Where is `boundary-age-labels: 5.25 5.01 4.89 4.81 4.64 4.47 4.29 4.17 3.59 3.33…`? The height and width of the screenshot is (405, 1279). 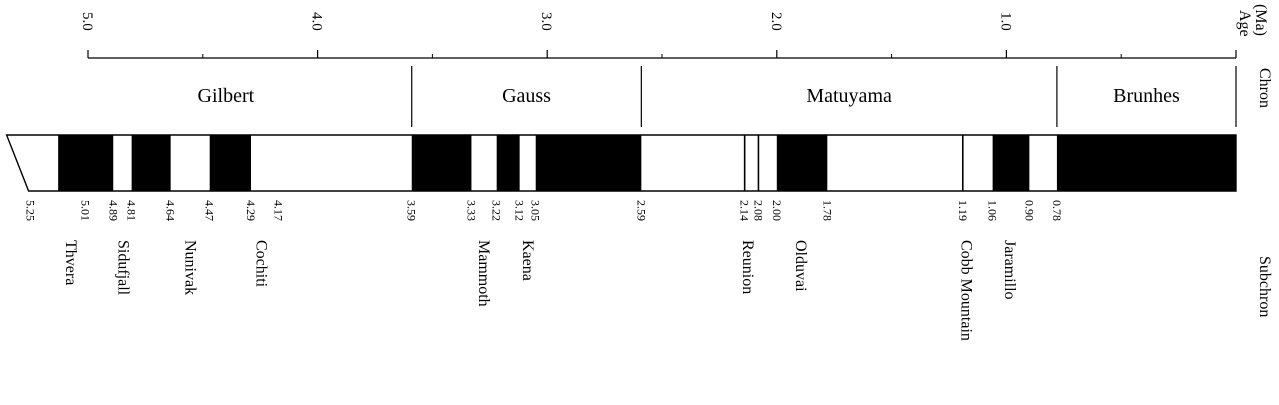 boundary-age-labels: 5.25 5.01 4.89 4.81 4.64 4.47 4.29 4.17 3.59 3.33… is located at coordinates (544, 210).